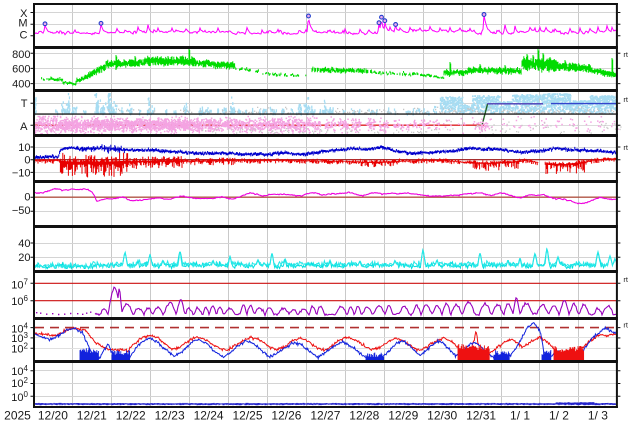 The height and width of the screenshot is (429, 634). I want to click on svg-text: −50, so click(21, 211).